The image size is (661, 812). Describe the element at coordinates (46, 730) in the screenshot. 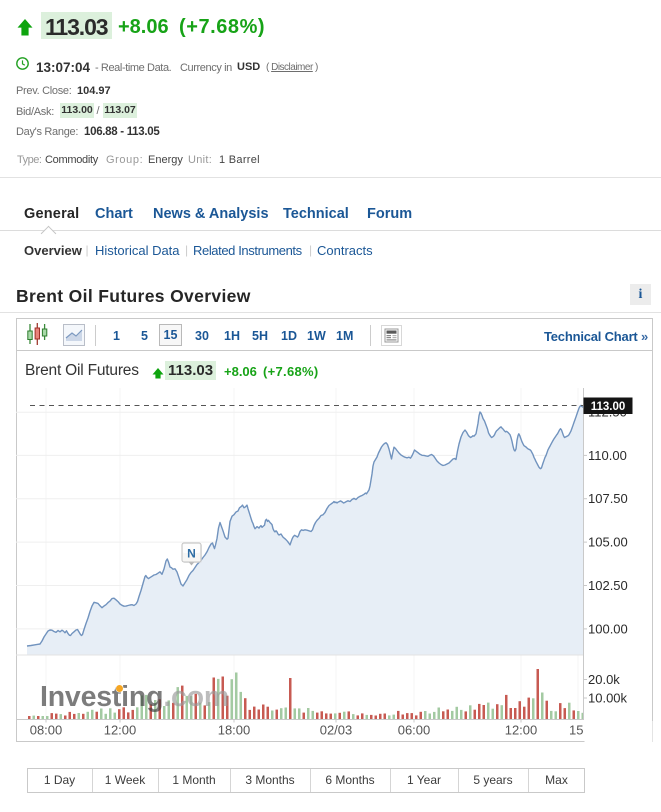

I see `svg-text: 08:00` at that location.